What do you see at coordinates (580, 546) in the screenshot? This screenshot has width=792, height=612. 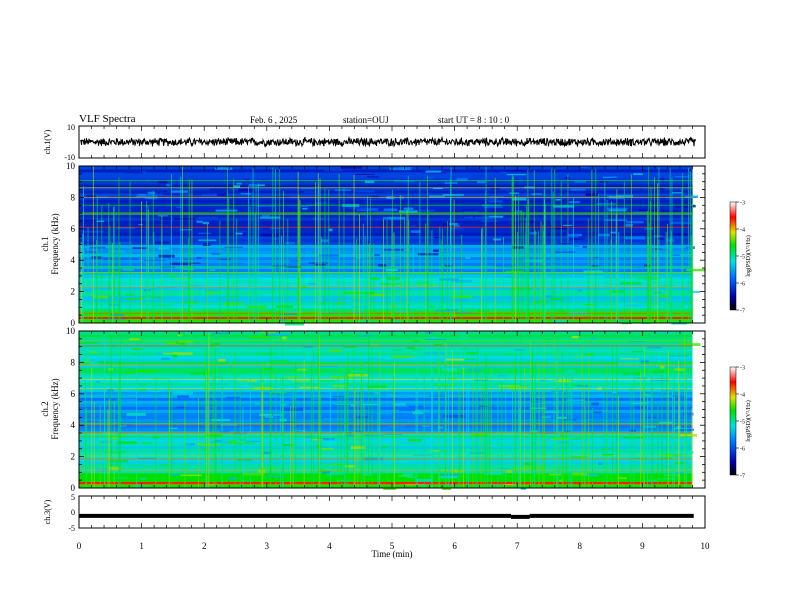 I see `time-tick-label: 8` at bounding box center [580, 546].